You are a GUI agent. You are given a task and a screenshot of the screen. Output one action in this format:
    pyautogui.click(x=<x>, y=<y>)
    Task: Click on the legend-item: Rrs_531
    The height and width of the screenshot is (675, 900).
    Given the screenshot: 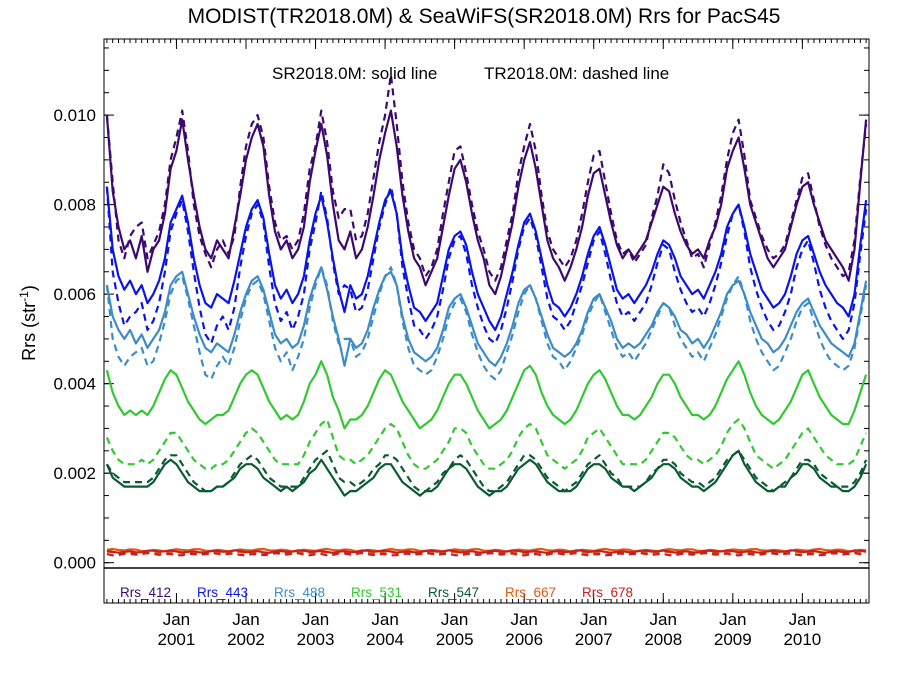 What is the action you would take?
    pyautogui.click(x=376, y=592)
    